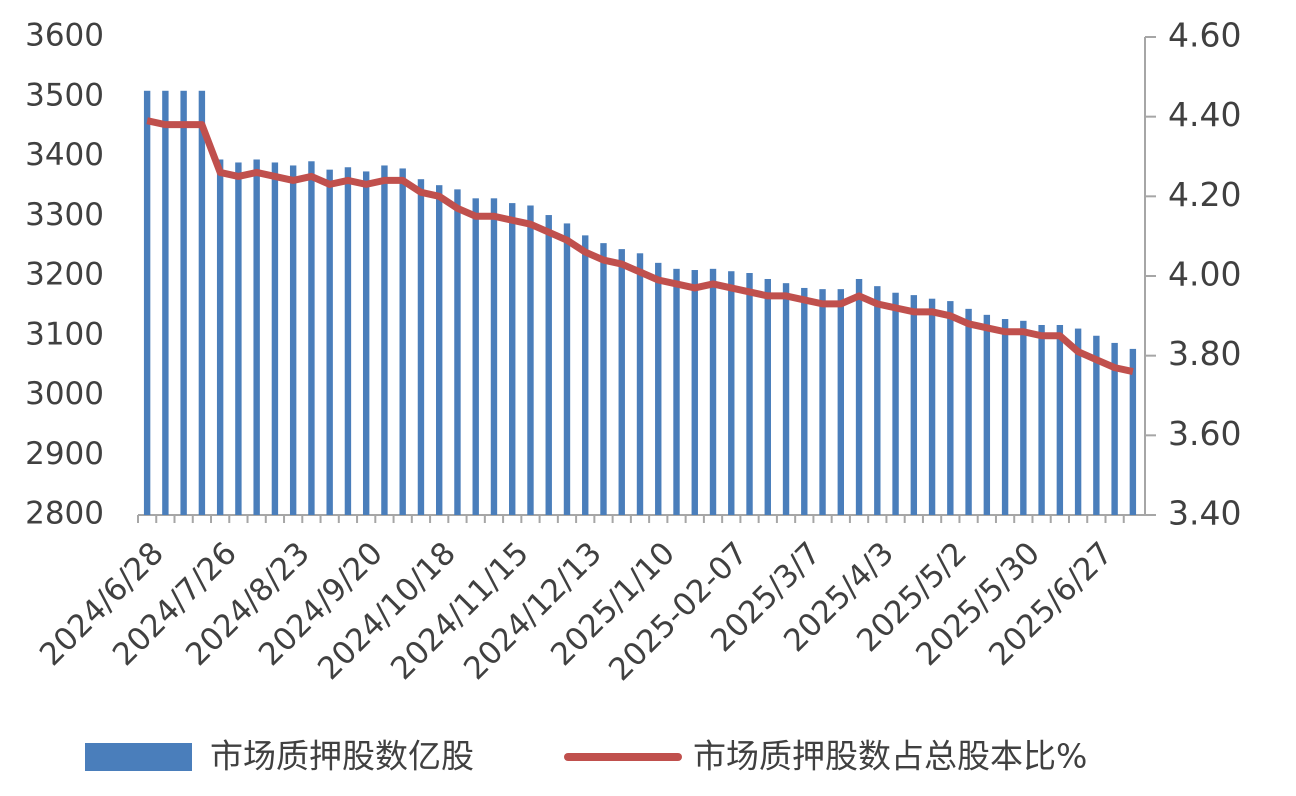 This screenshot has width=1296, height=796. I want to click on y-tick-label: 3600, so click(64, 36).